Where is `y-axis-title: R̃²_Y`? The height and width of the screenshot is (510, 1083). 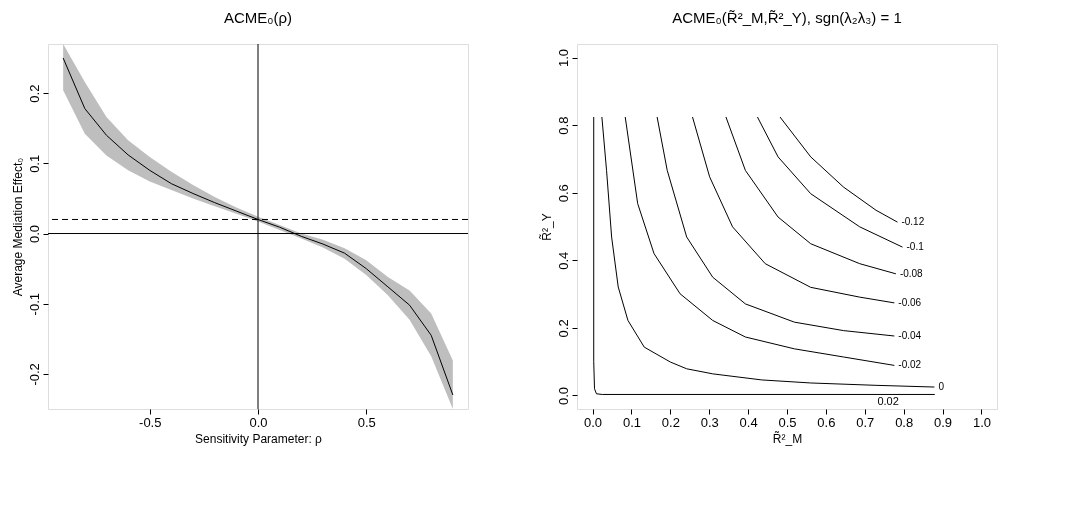 y-axis-title: R̃²_Y is located at coordinates (546, 227).